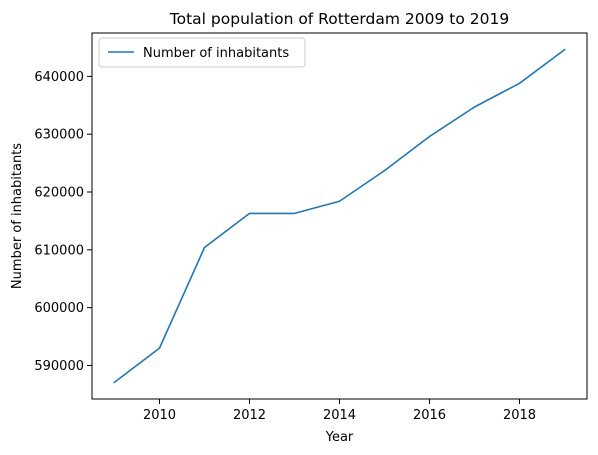 The height and width of the screenshot is (455, 598). Describe the element at coordinates (59, 77) in the screenshot. I see `y-tick-label: 640000` at that location.